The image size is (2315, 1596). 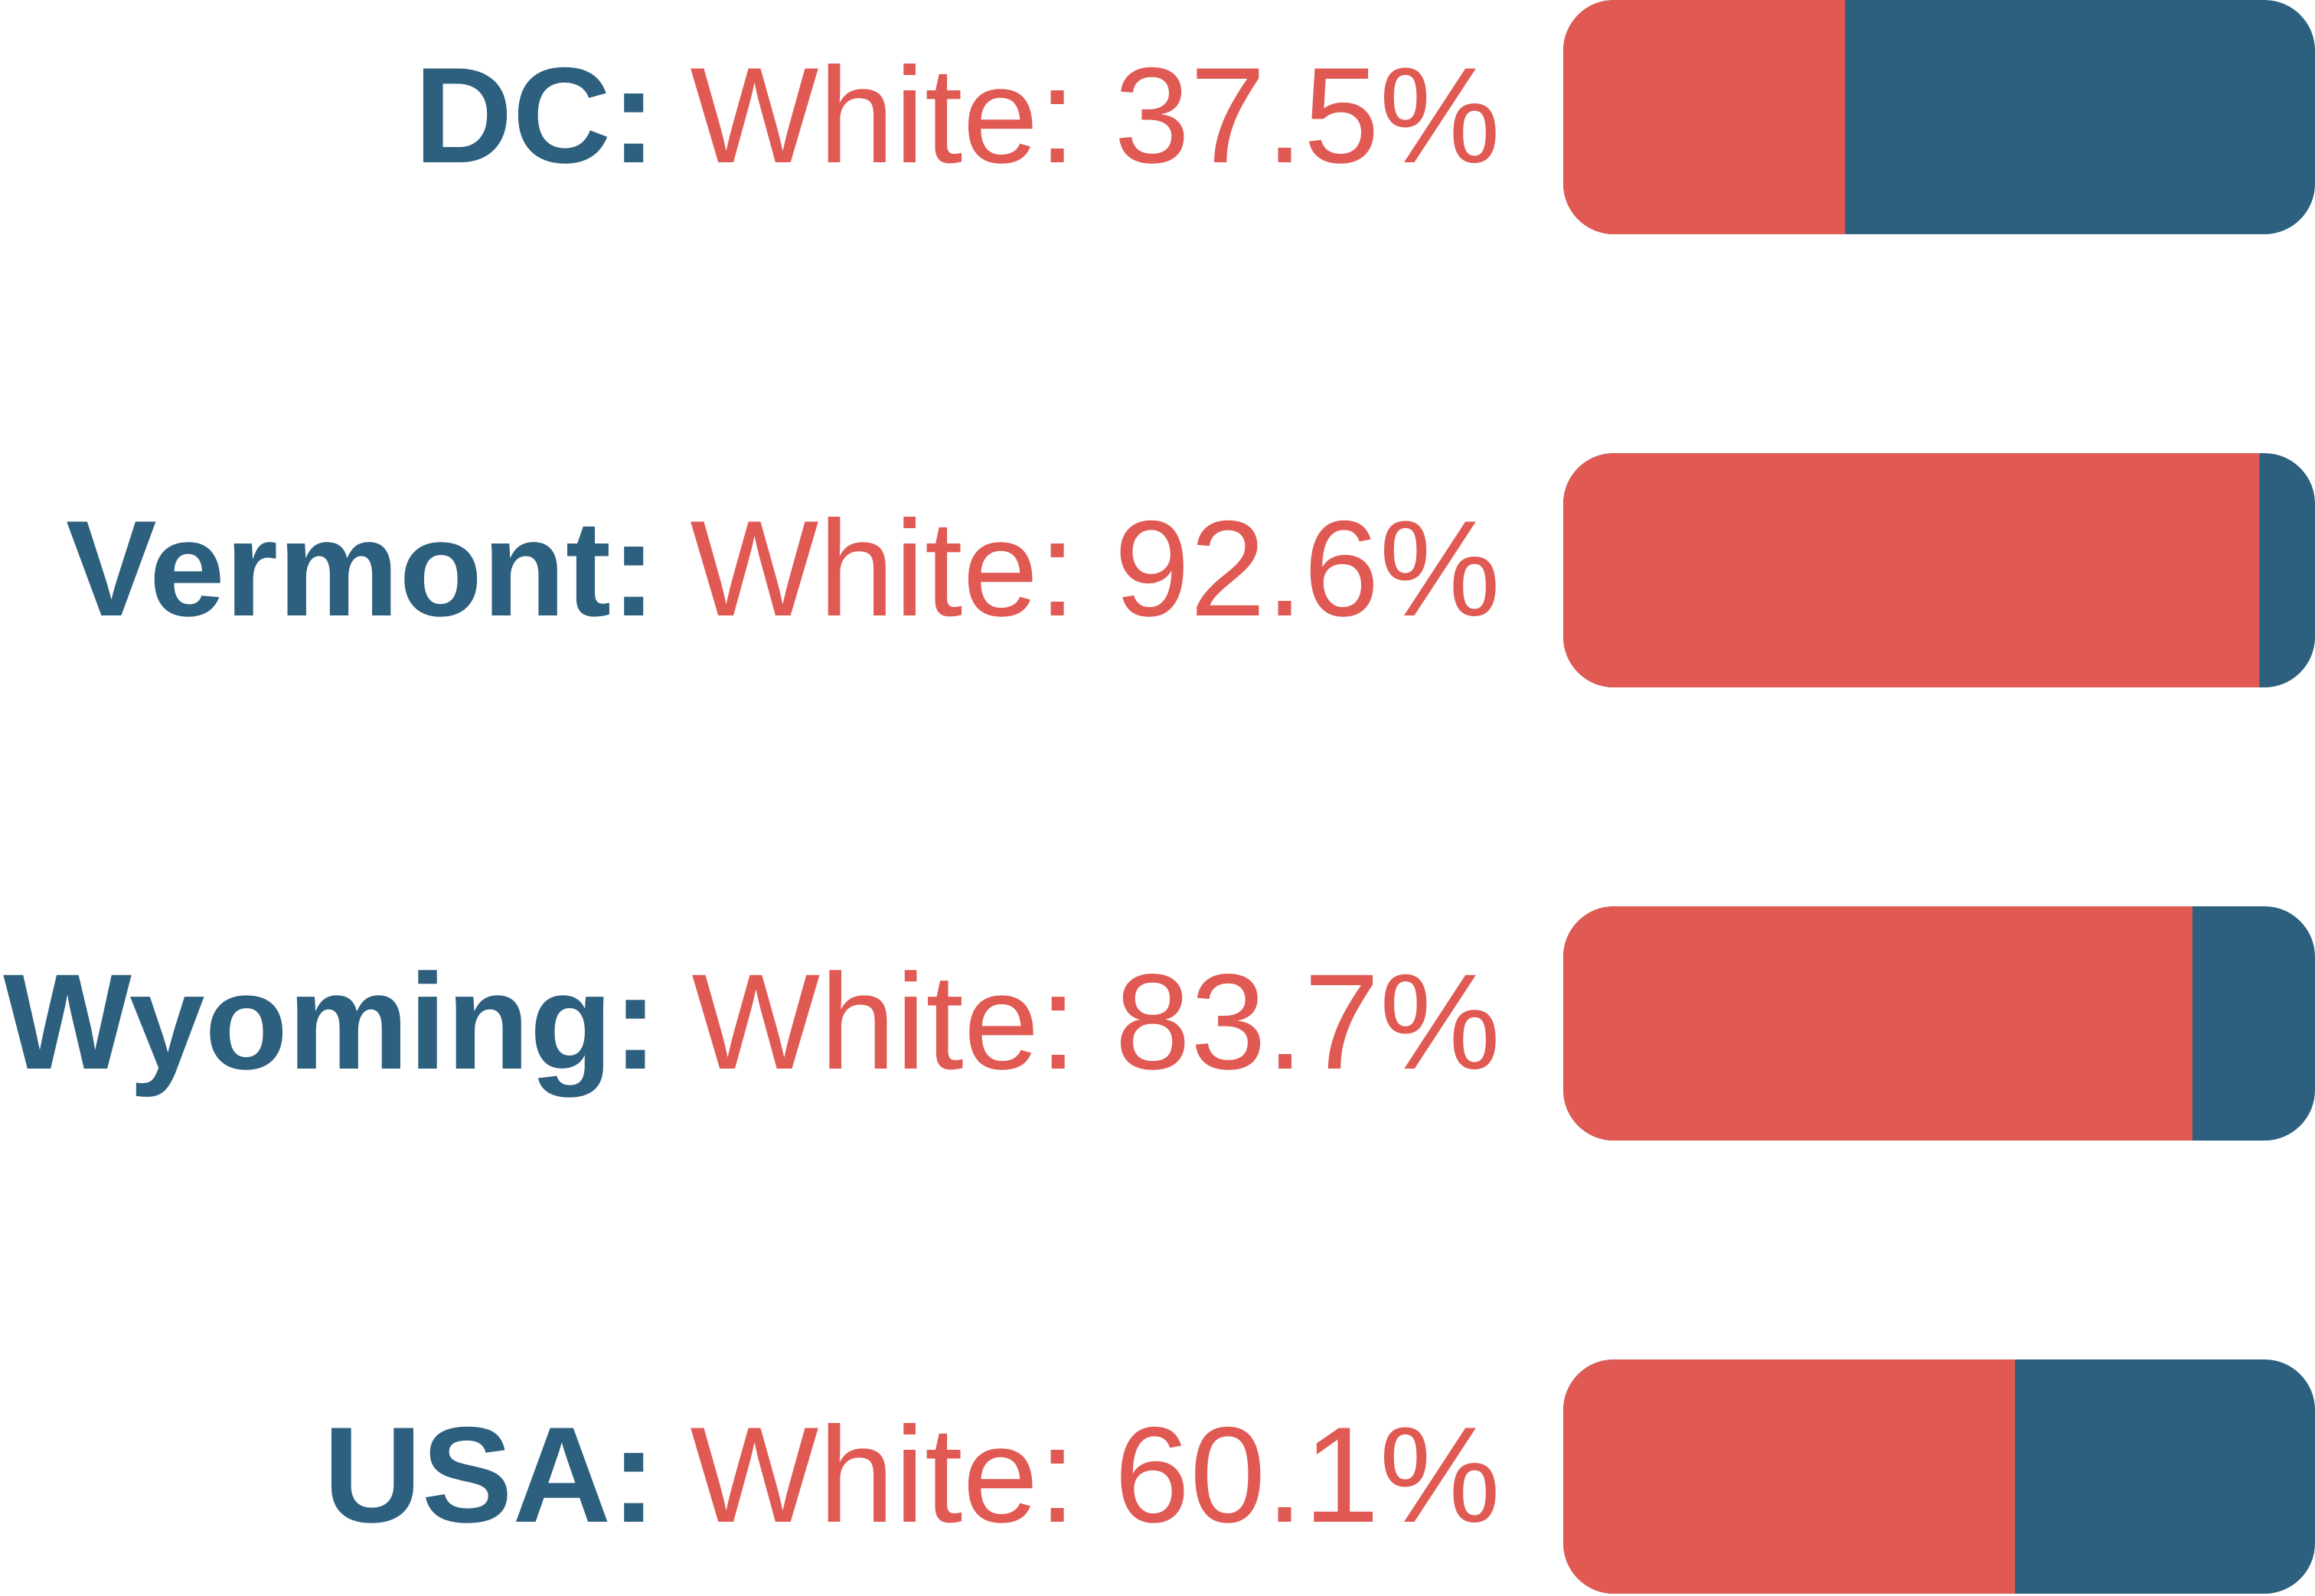 I want to click on bar-white-segment-usa, so click(x=1789, y=1476).